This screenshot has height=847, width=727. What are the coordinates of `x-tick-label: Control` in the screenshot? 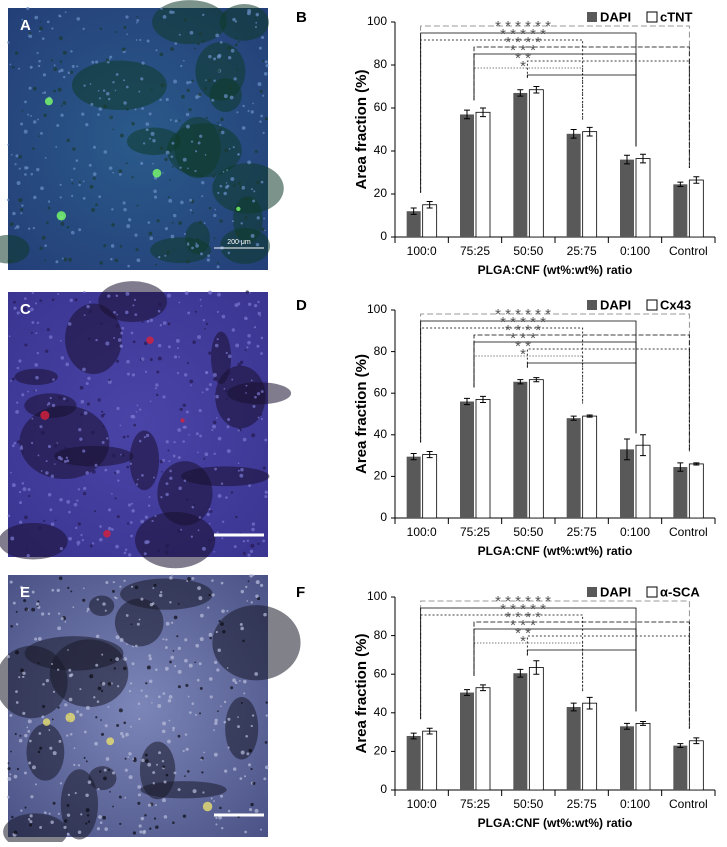 It's located at (688, 804).